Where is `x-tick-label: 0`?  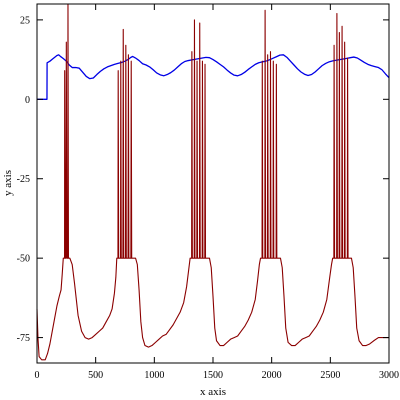 x-tick-label: 0 is located at coordinates (37, 375).